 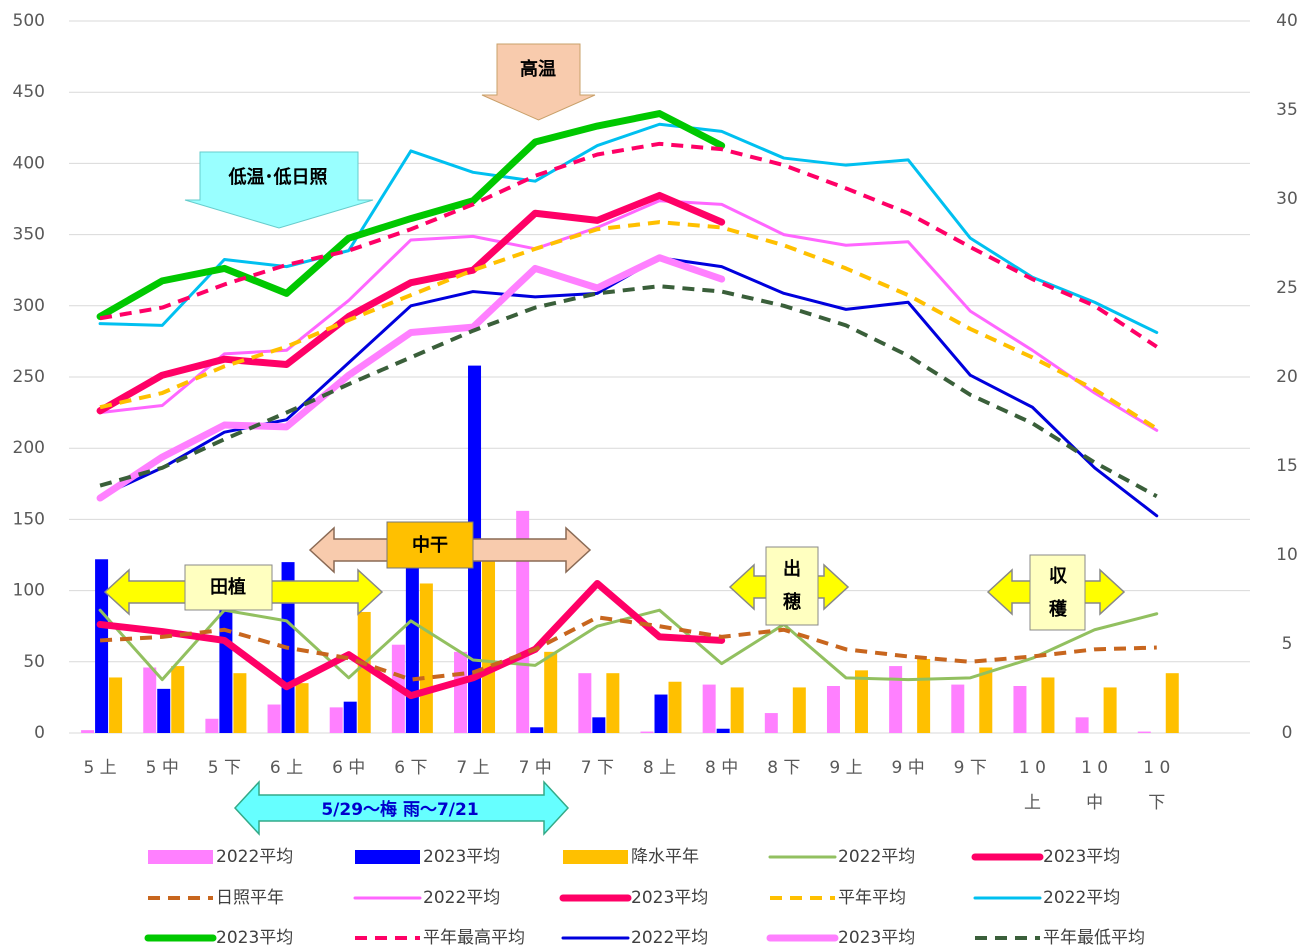 What do you see at coordinates (721, 768) in the screenshot?
I see `x-tick-label: 8 中` at bounding box center [721, 768].